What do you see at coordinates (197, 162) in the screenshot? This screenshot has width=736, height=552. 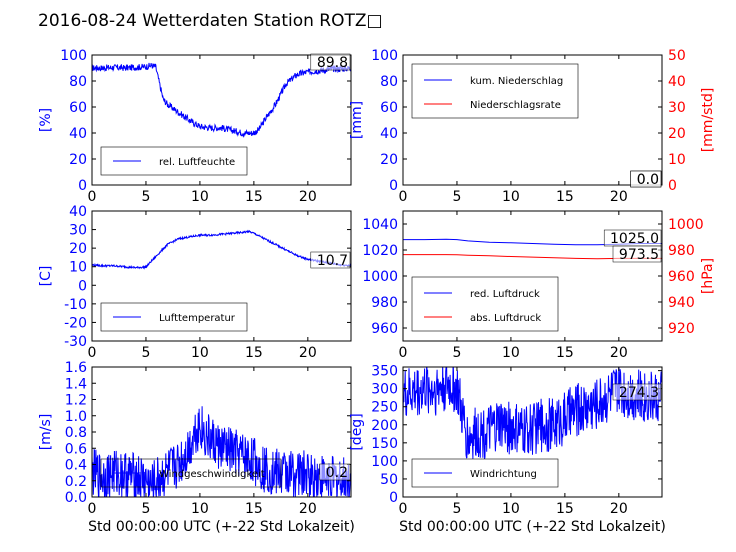 I see `legend-entry-label: rel. Luftfeuchte` at bounding box center [197, 162].